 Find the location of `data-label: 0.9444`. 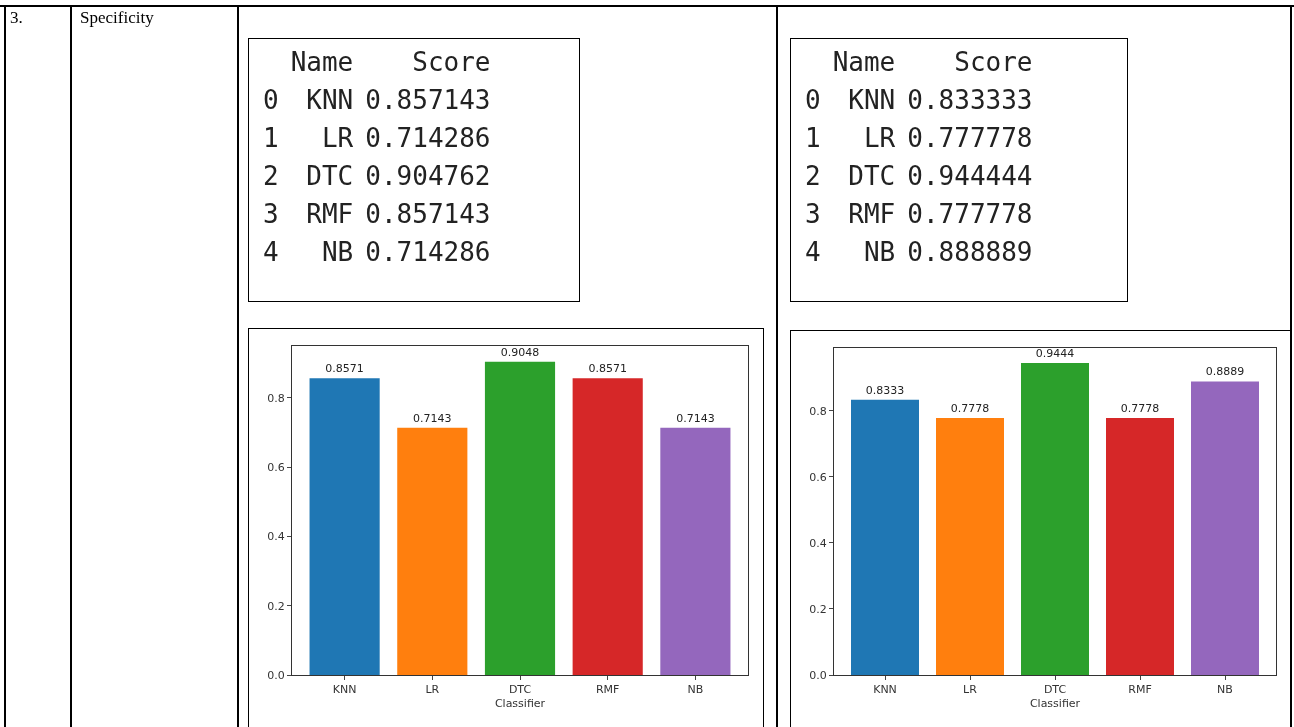

data-label: 0.9444 is located at coordinates (1055, 354).